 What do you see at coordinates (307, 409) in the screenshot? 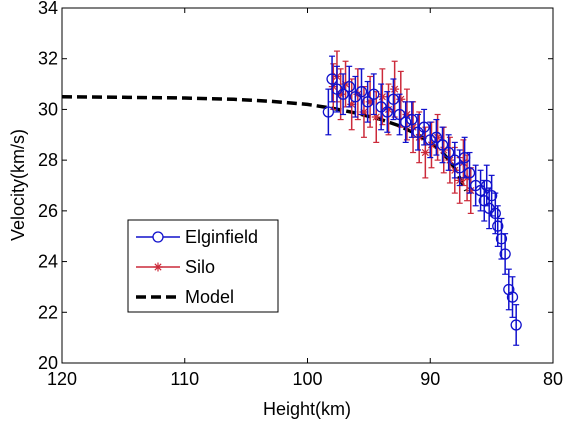
I see `x-axis-title: Height(km)` at bounding box center [307, 409].